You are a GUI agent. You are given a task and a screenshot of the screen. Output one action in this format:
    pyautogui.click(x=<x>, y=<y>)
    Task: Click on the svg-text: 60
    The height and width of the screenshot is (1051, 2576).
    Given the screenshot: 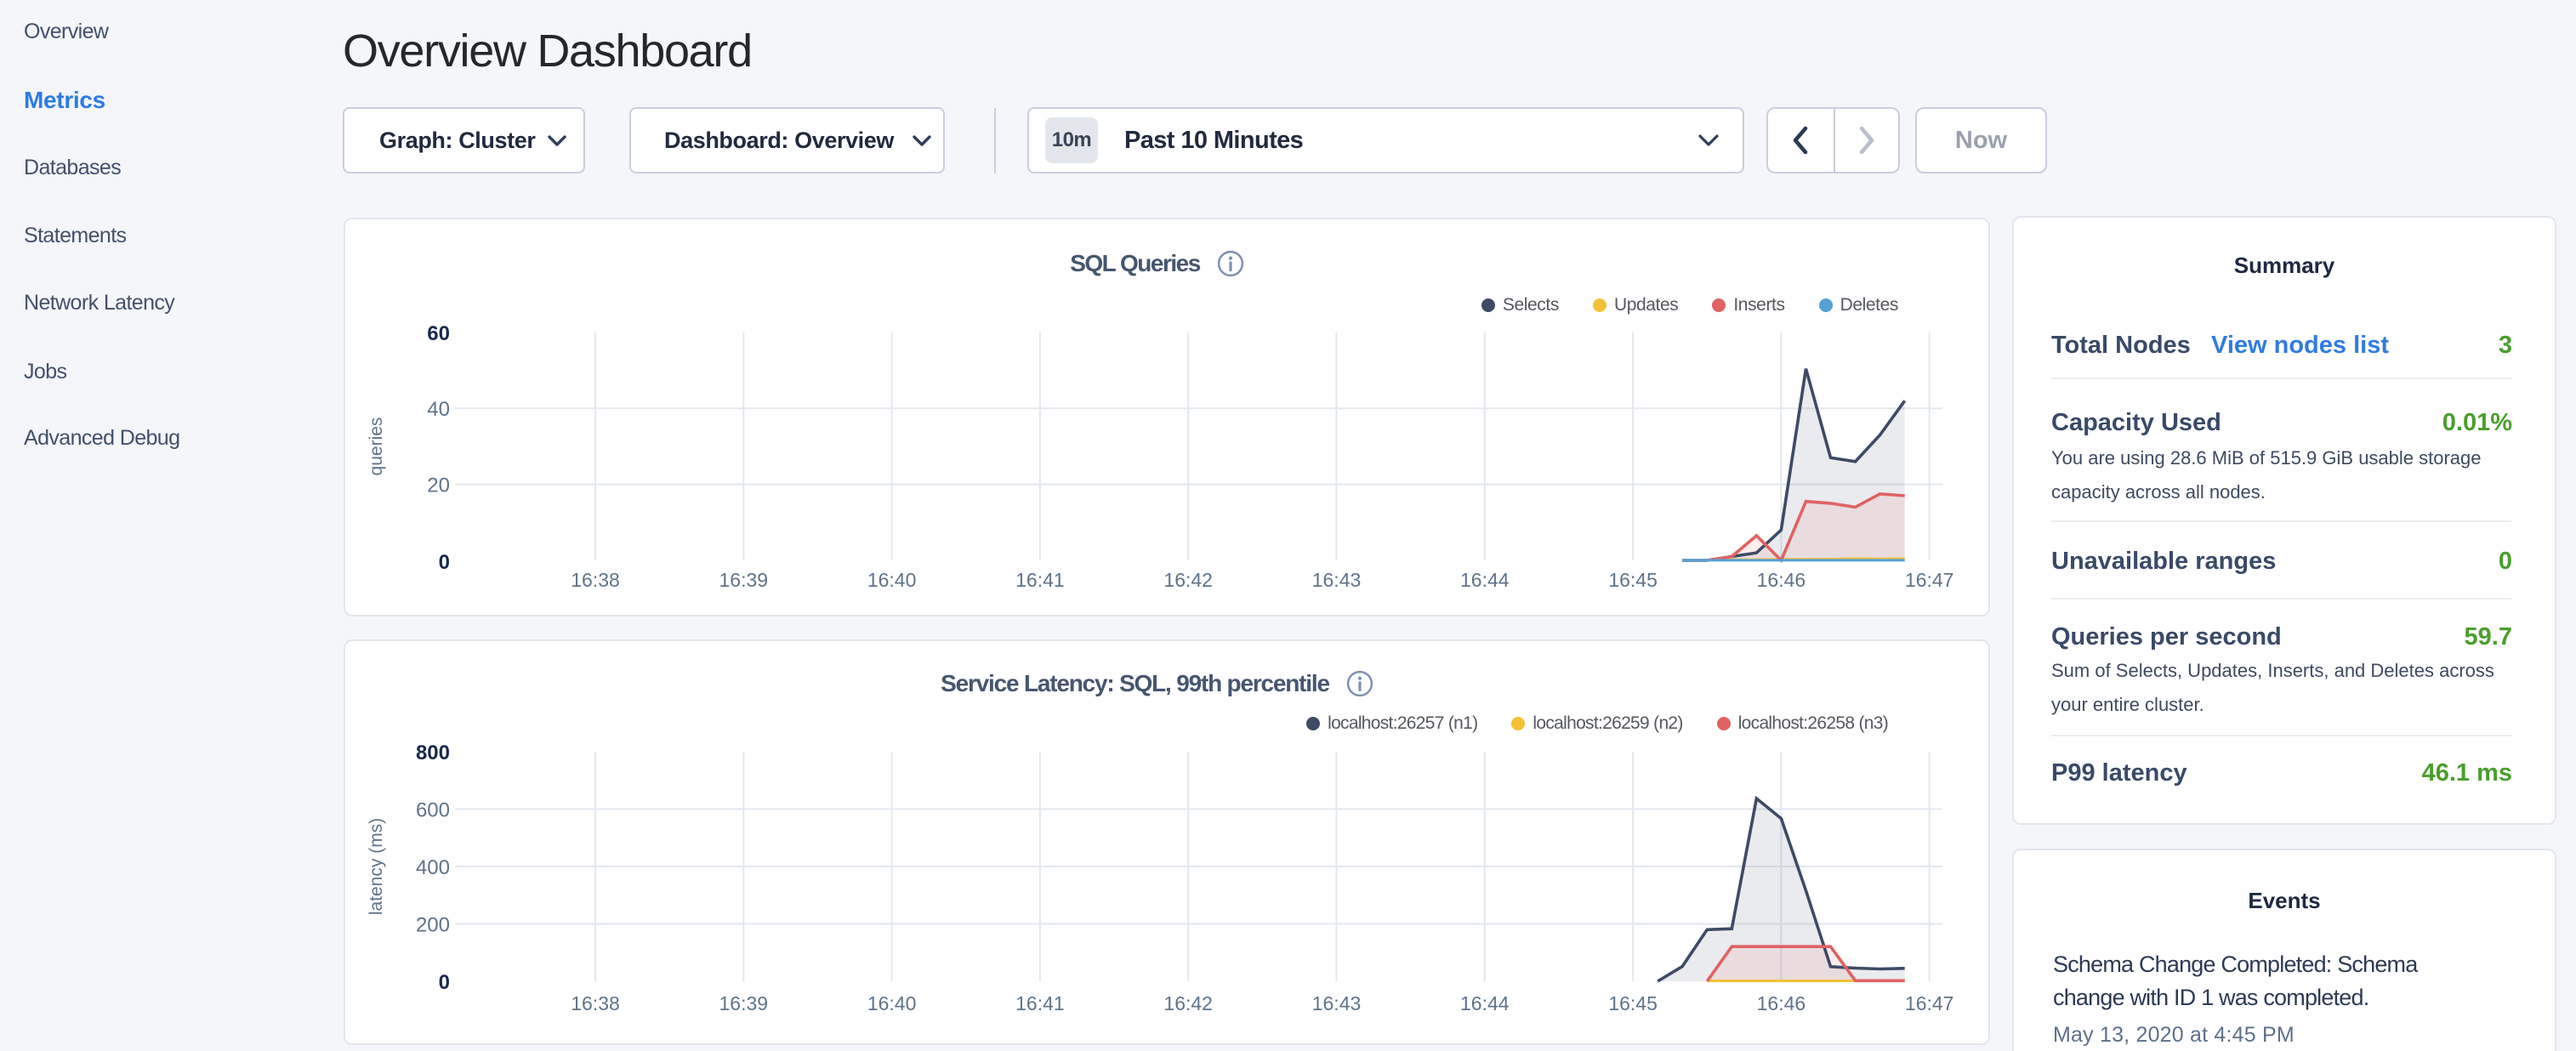 What is the action you would take?
    pyautogui.click(x=438, y=333)
    